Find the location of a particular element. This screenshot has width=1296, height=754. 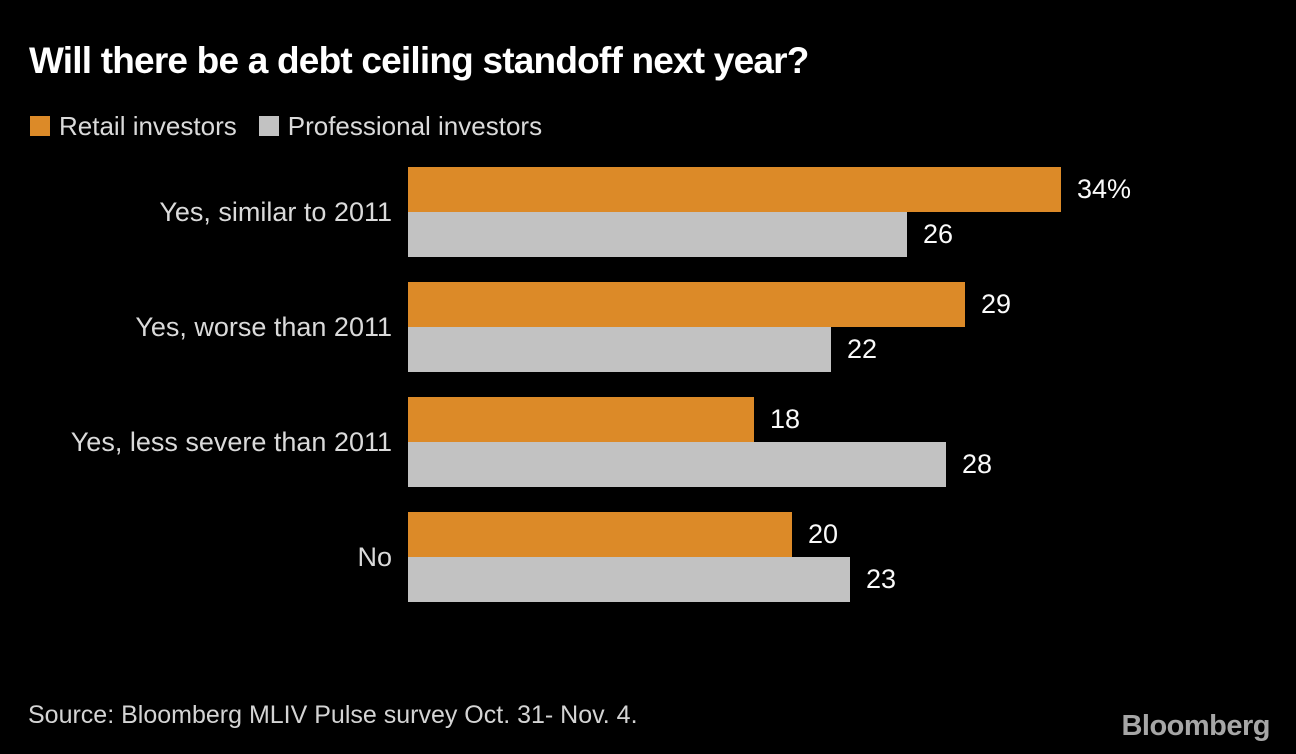

bar-row: 28 is located at coordinates (700, 464).